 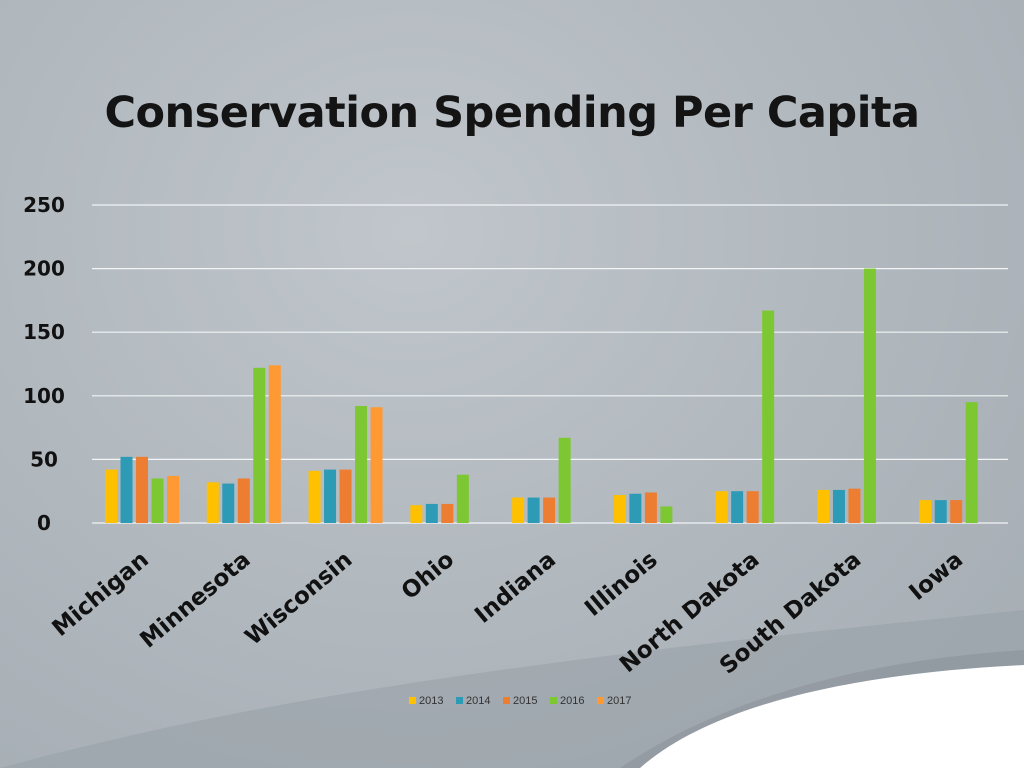 I want to click on bar-indiana-2014, so click(x=533, y=510).